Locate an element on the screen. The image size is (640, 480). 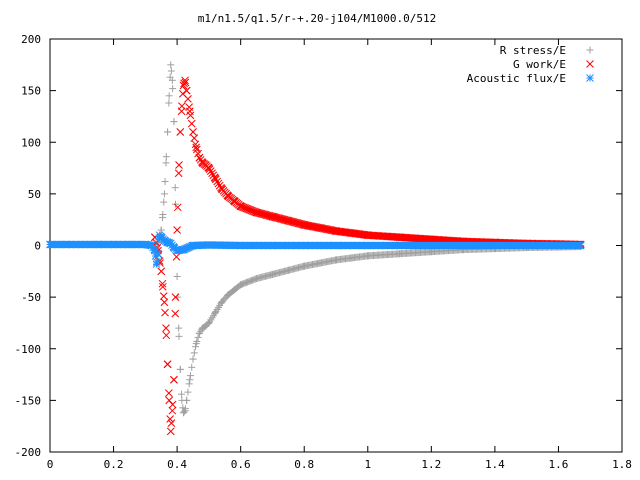
y-tick-label: -50 is located at coordinates (31, 297).